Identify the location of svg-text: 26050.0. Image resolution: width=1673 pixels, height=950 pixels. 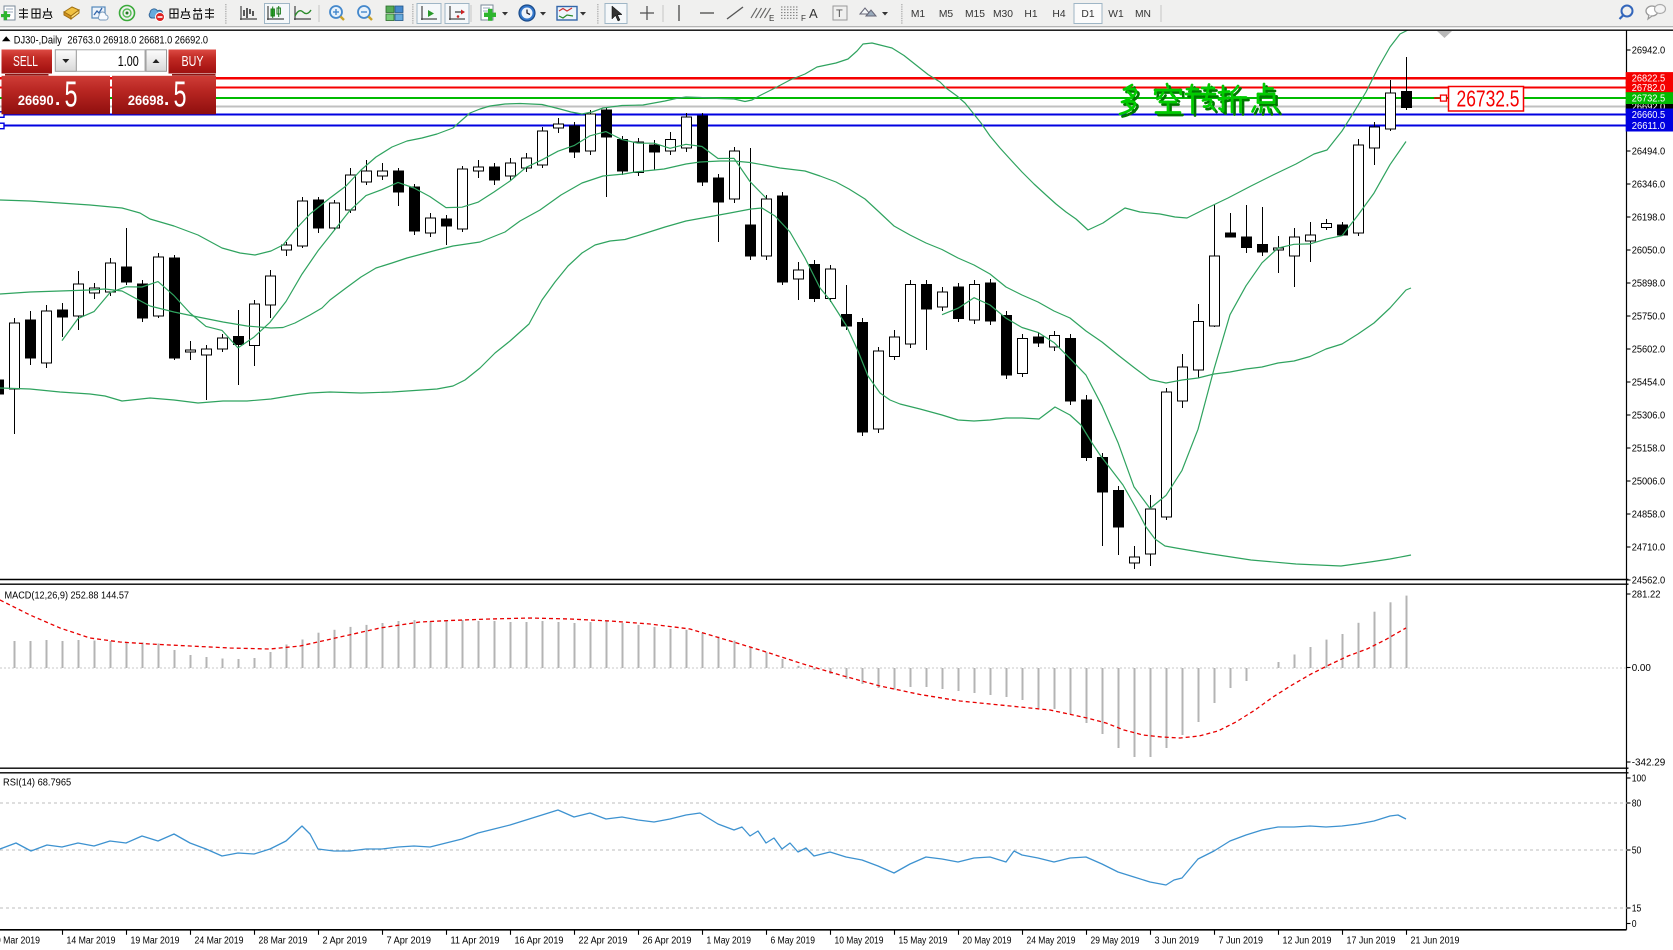
(1649, 251).